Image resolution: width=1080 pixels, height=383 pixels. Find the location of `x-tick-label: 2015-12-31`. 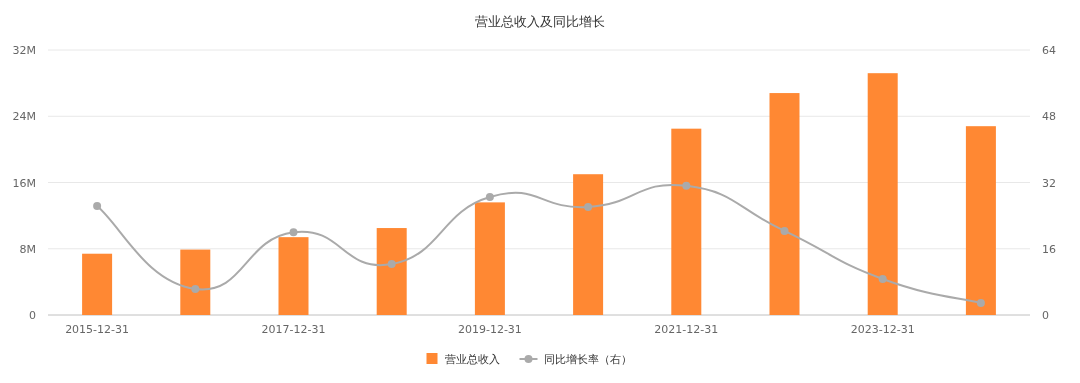

x-tick-label: 2015-12-31 is located at coordinates (97, 329).